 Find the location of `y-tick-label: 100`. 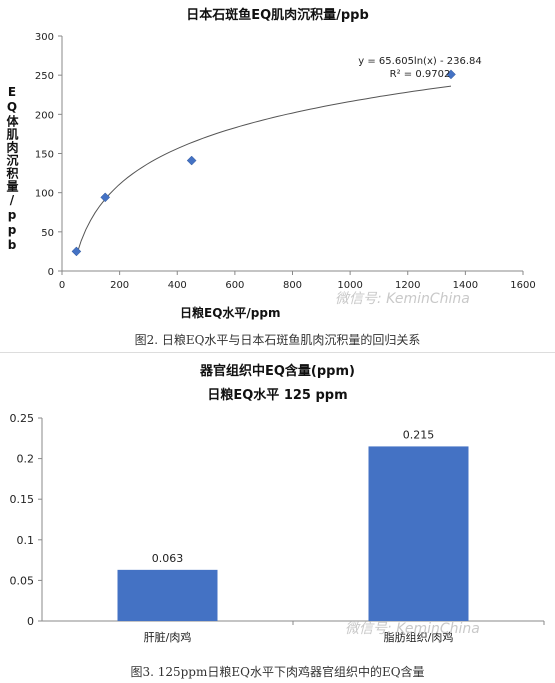

y-tick-label: 100 is located at coordinates (44, 194).